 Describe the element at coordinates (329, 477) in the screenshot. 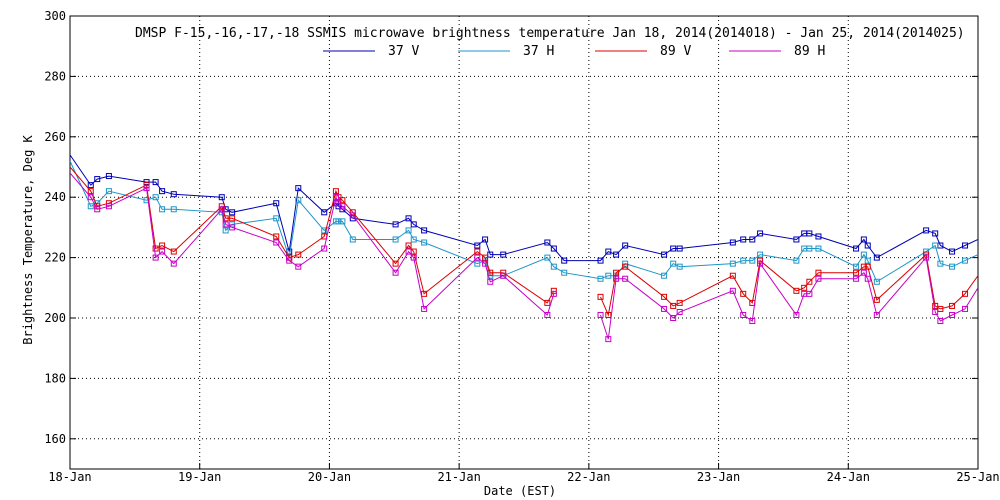

I see `x-tick-label: 20-Jan` at that location.